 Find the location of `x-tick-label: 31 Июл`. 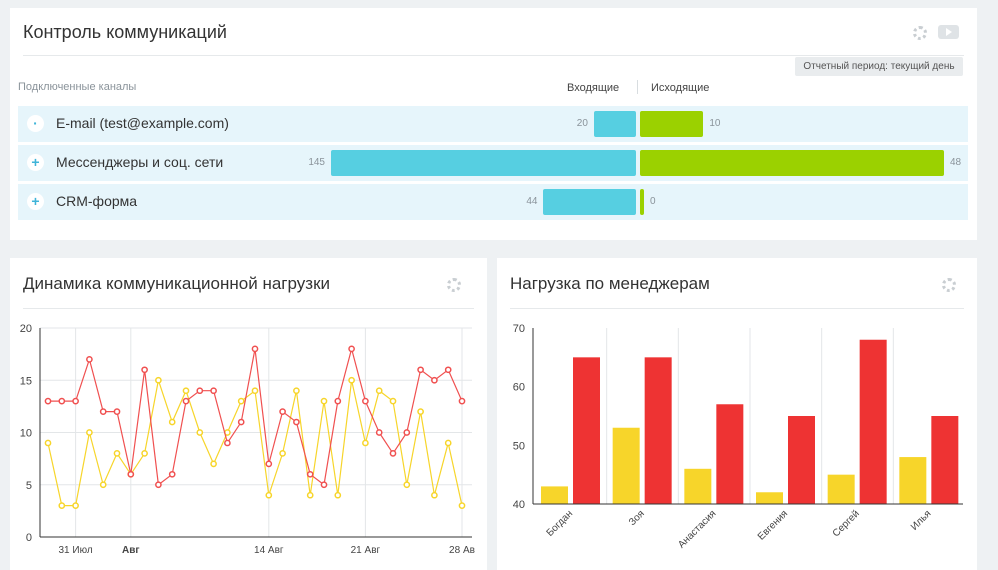

x-tick-label: 31 Июл is located at coordinates (75, 550).